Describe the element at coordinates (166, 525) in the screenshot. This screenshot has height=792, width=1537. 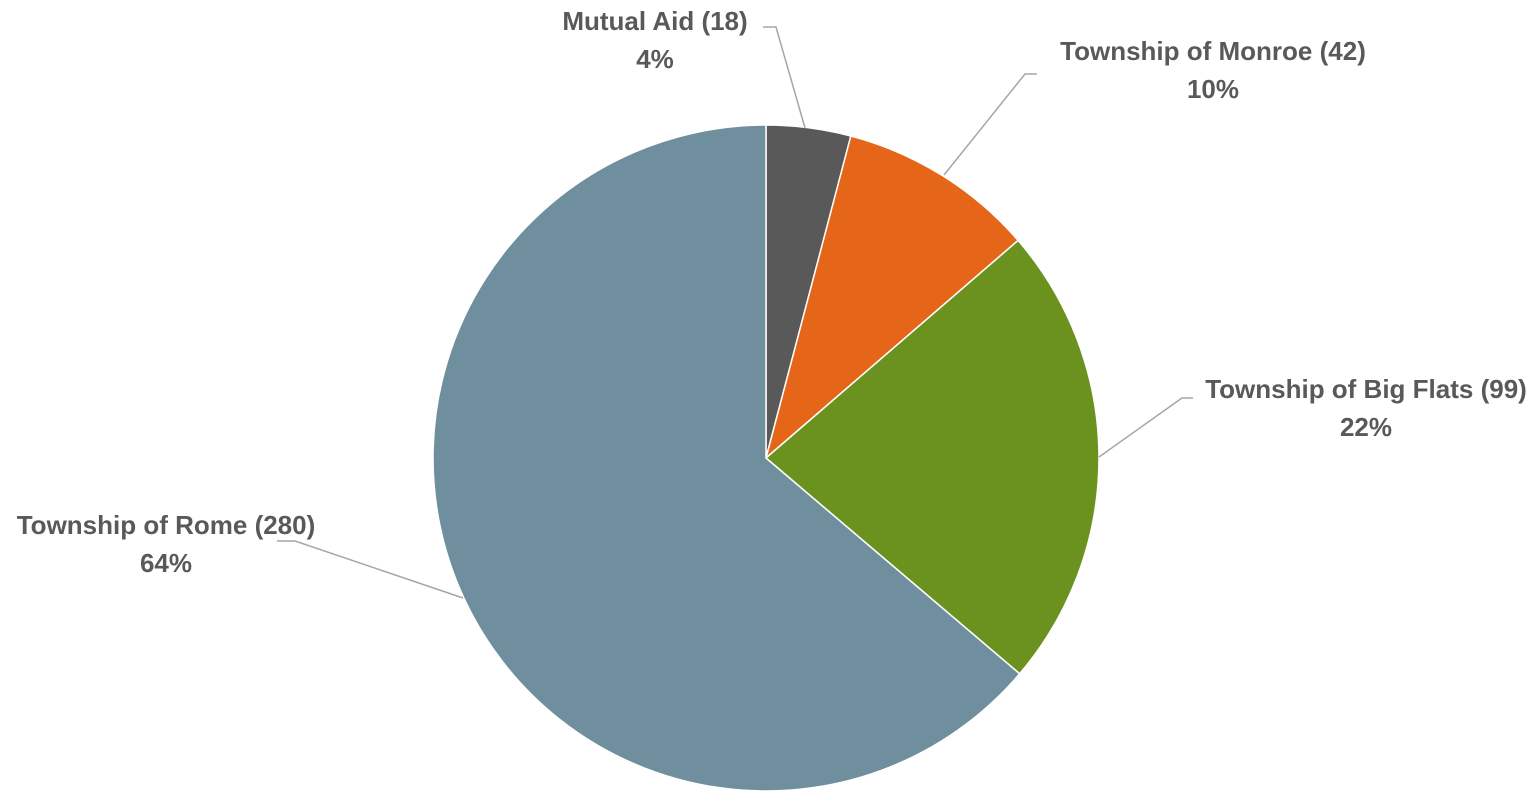
I see `data-label-township-of-rome: Township of Rome (280)` at that location.